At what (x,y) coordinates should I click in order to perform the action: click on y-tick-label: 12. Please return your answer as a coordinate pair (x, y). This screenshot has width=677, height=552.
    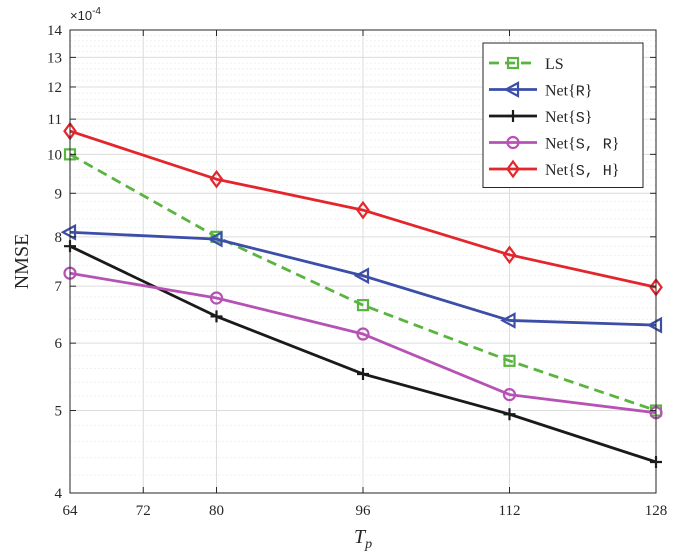
    Looking at the image, I should click on (54, 88).